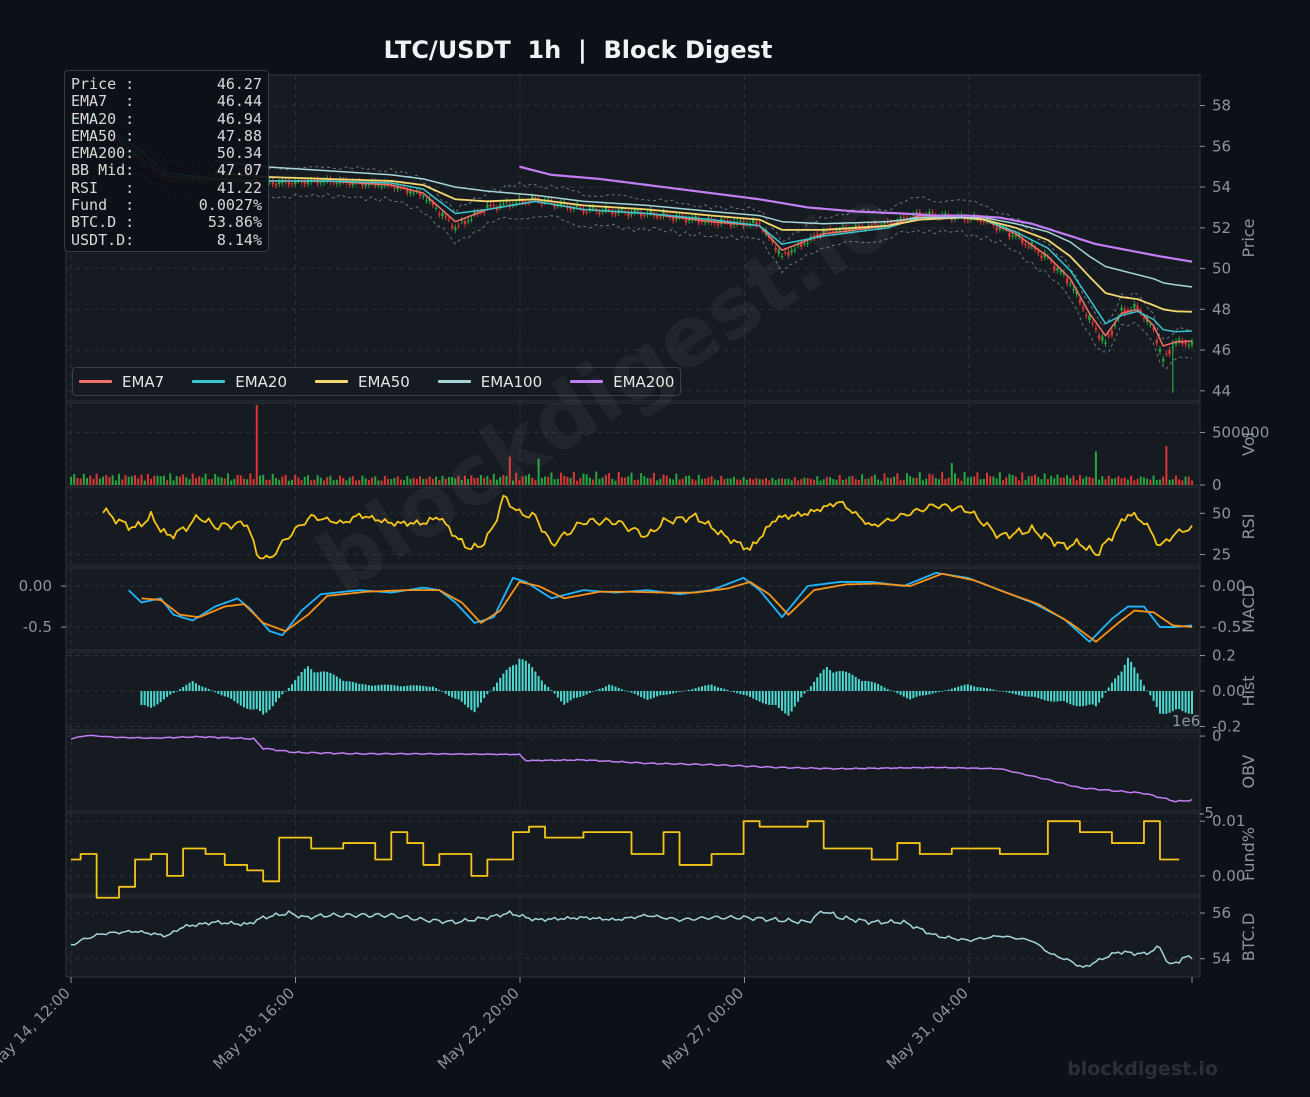 This screenshot has width=1310, height=1097. I want to click on tick-label: 54, so click(1221, 959).